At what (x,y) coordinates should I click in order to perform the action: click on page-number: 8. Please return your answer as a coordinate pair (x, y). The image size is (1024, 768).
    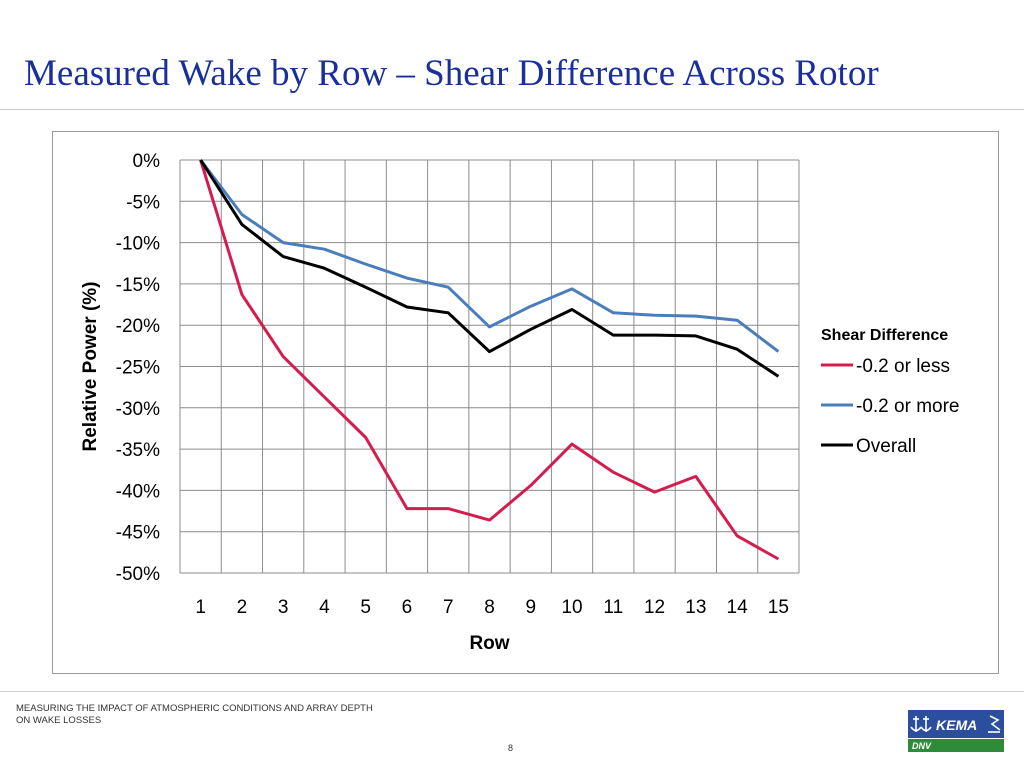
    Looking at the image, I should click on (511, 748).